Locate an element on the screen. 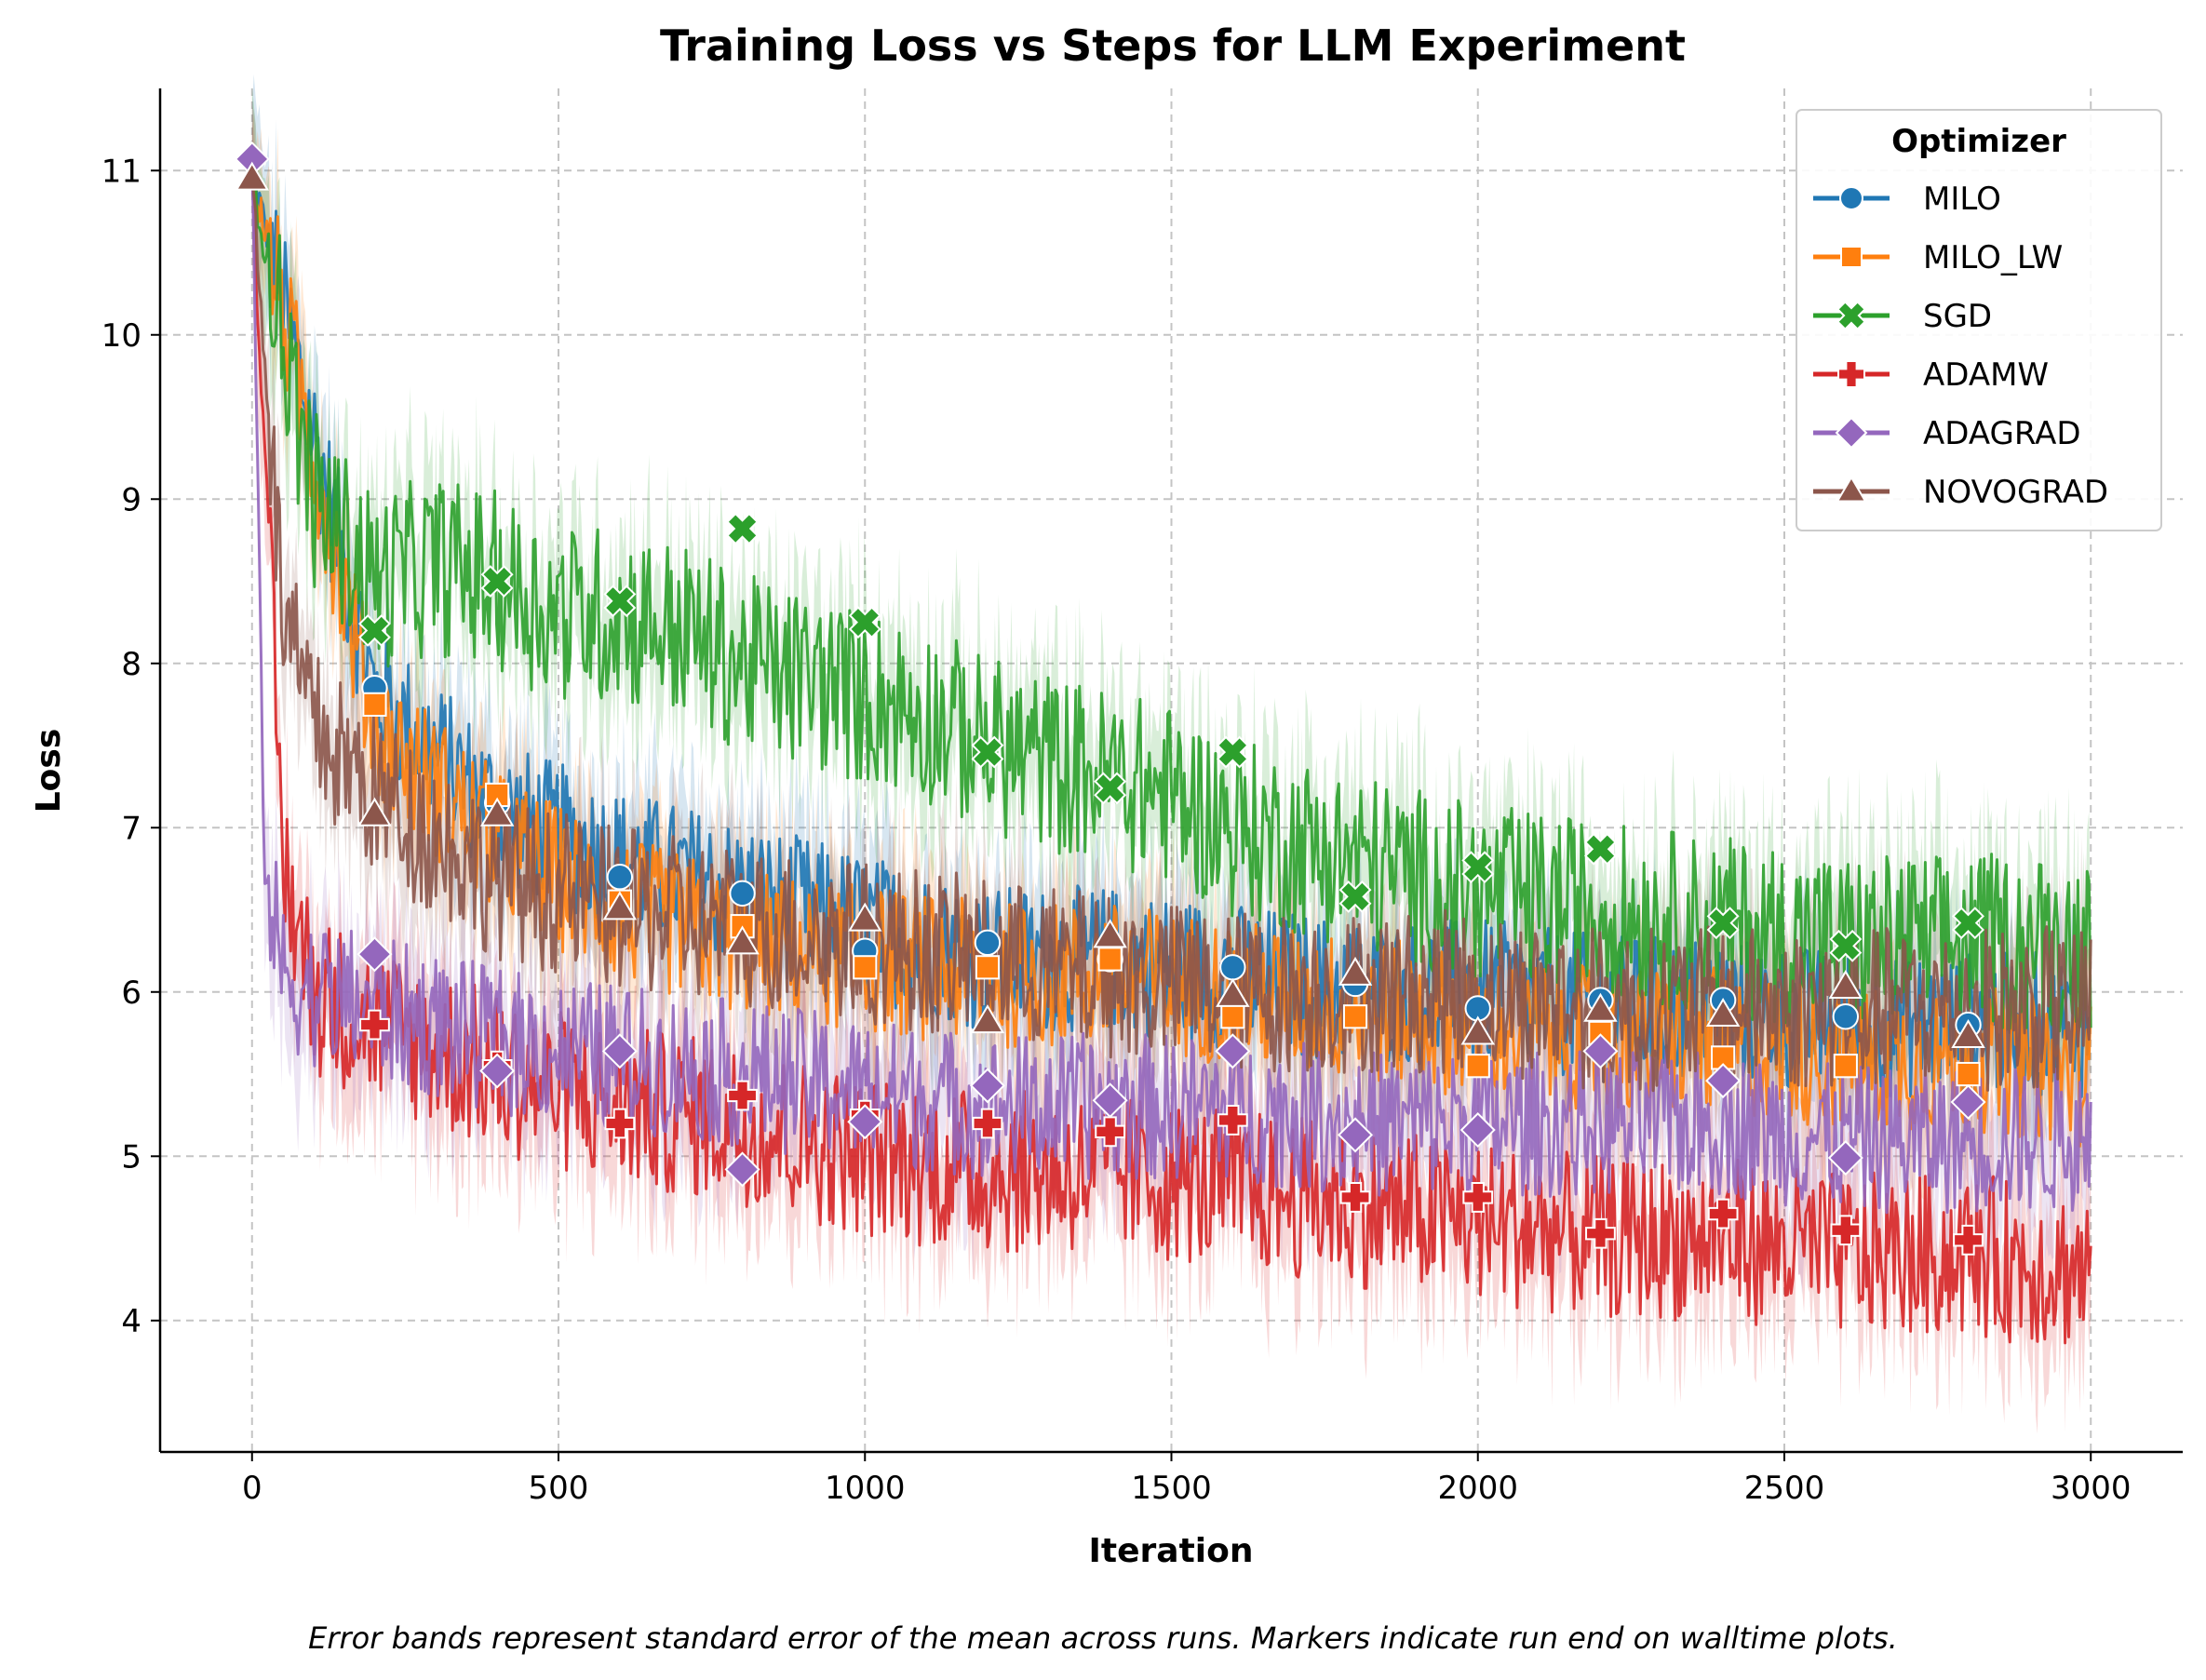 This screenshot has height=1680, width=2206. y-axis-ticks: 4 5 6 7 8 9 10 11 is located at coordinates (130, 746).